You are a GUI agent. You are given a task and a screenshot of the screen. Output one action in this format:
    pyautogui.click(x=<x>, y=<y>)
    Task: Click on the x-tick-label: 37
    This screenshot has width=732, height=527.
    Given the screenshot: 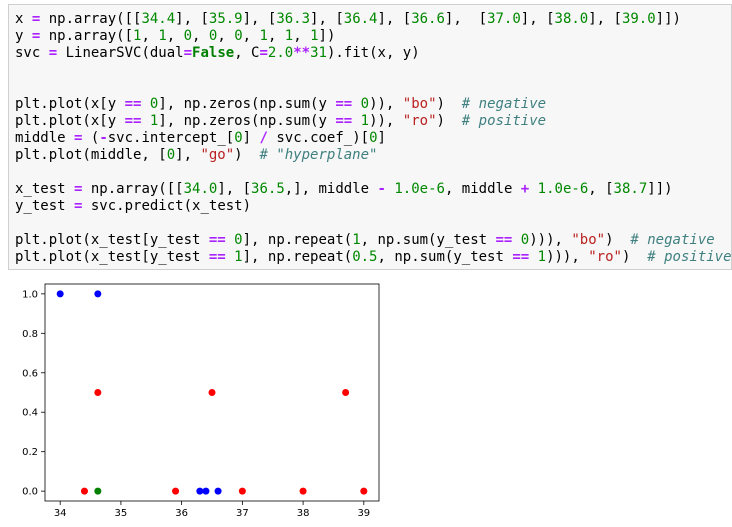 What is the action you would take?
    pyautogui.click(x=242, y=513)
    